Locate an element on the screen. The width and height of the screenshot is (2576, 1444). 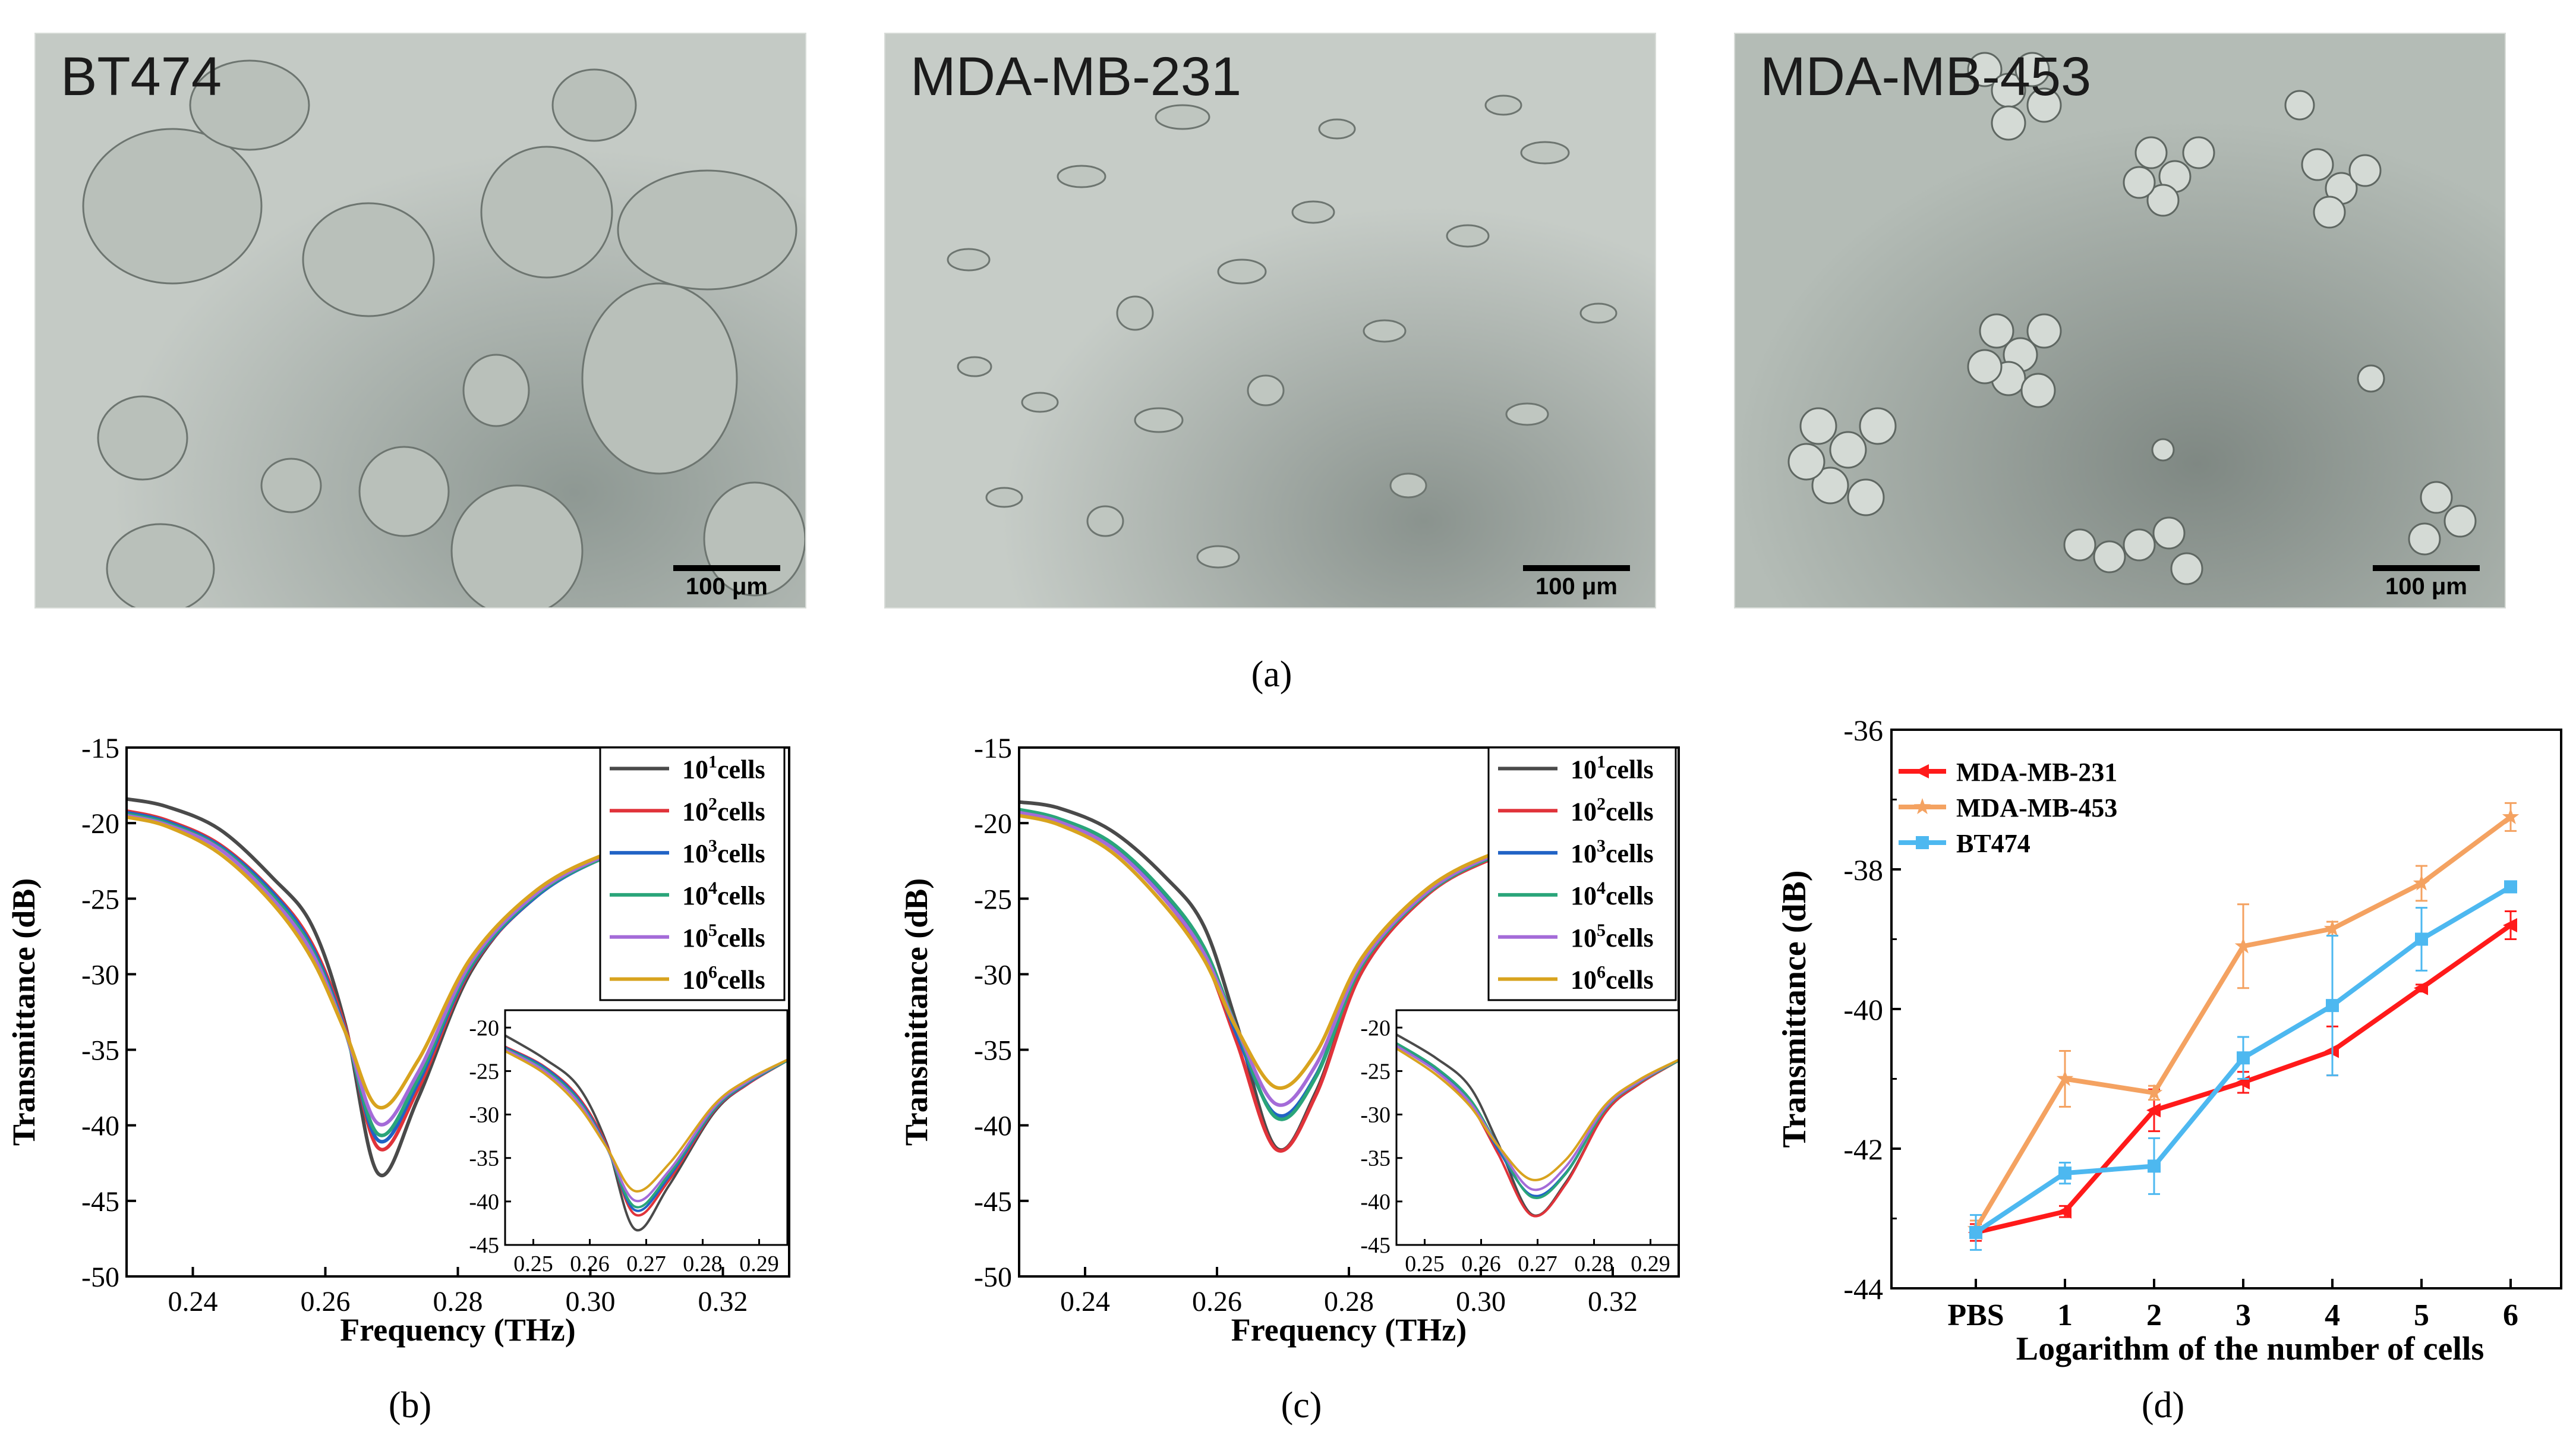
legend-entry: 105cells is located at coordinates (1612, 936).